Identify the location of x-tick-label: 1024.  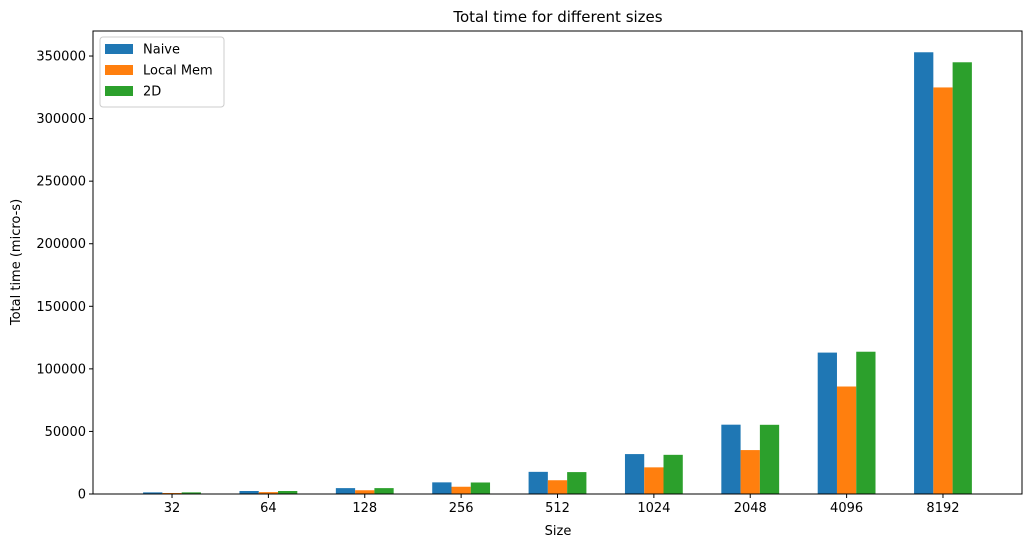
(653, 508).